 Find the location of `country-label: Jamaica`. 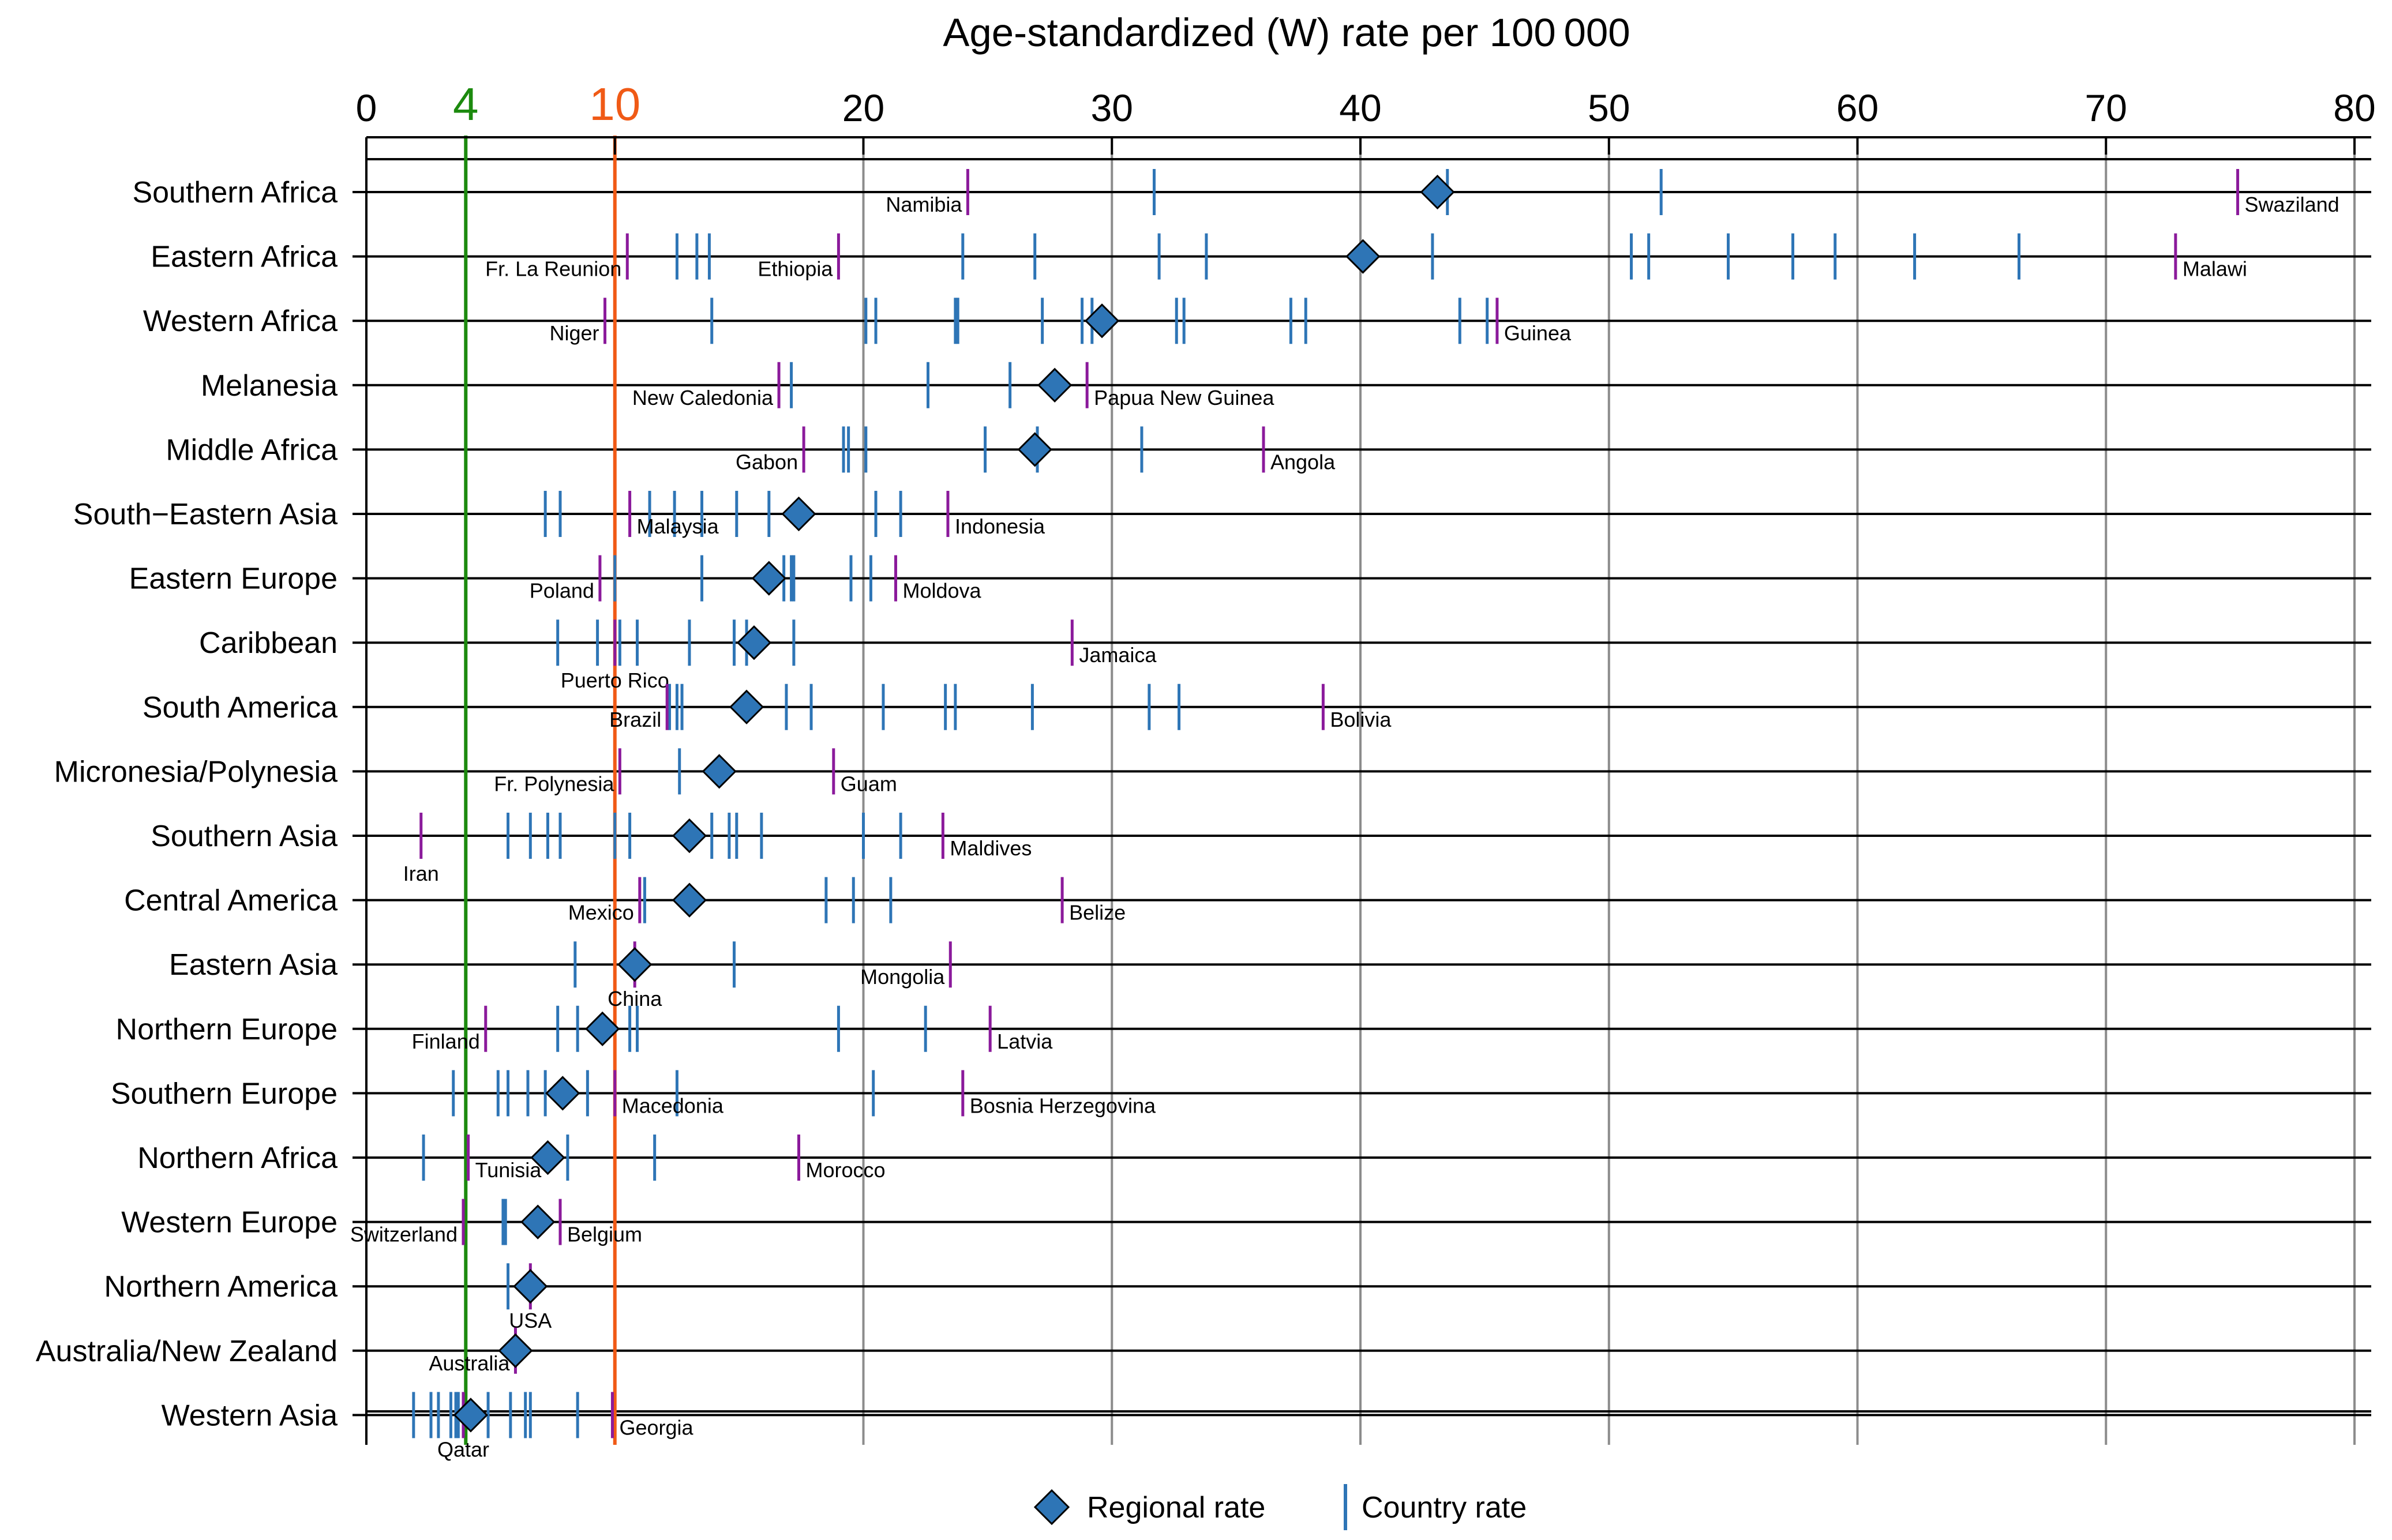

country-label: Jamaica is located at coordinates (1118, 655).